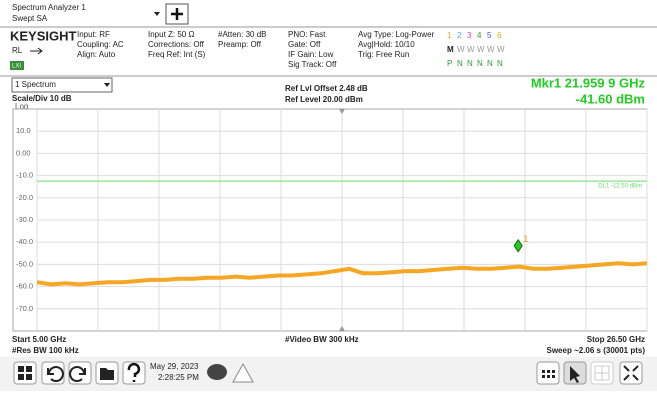 This screenshot has height=416, width=657. I want to click on vbw: #Video BW 300 kHz, so click(322, 339).